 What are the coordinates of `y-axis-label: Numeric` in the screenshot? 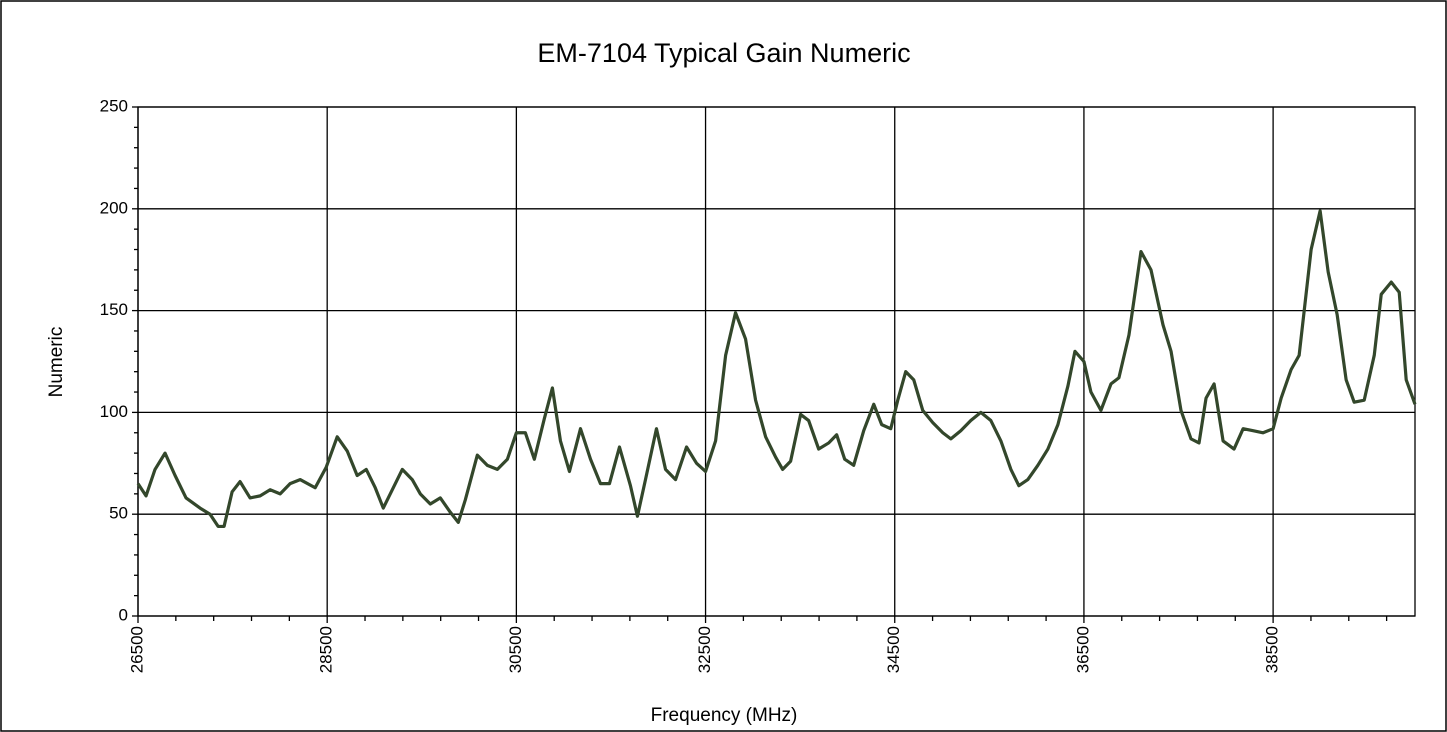 It's located at (56, 362).